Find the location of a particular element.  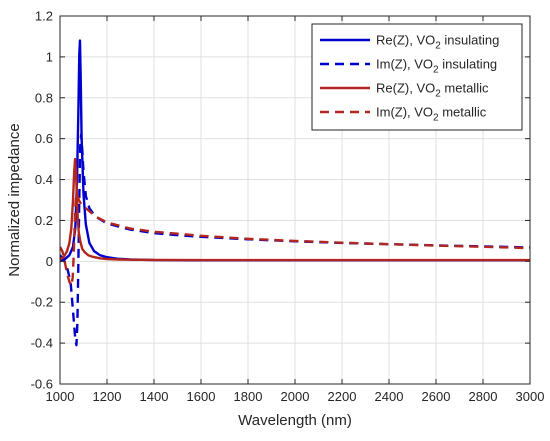

y-tick-label: -0.6 is located at coordinates (42, 384).